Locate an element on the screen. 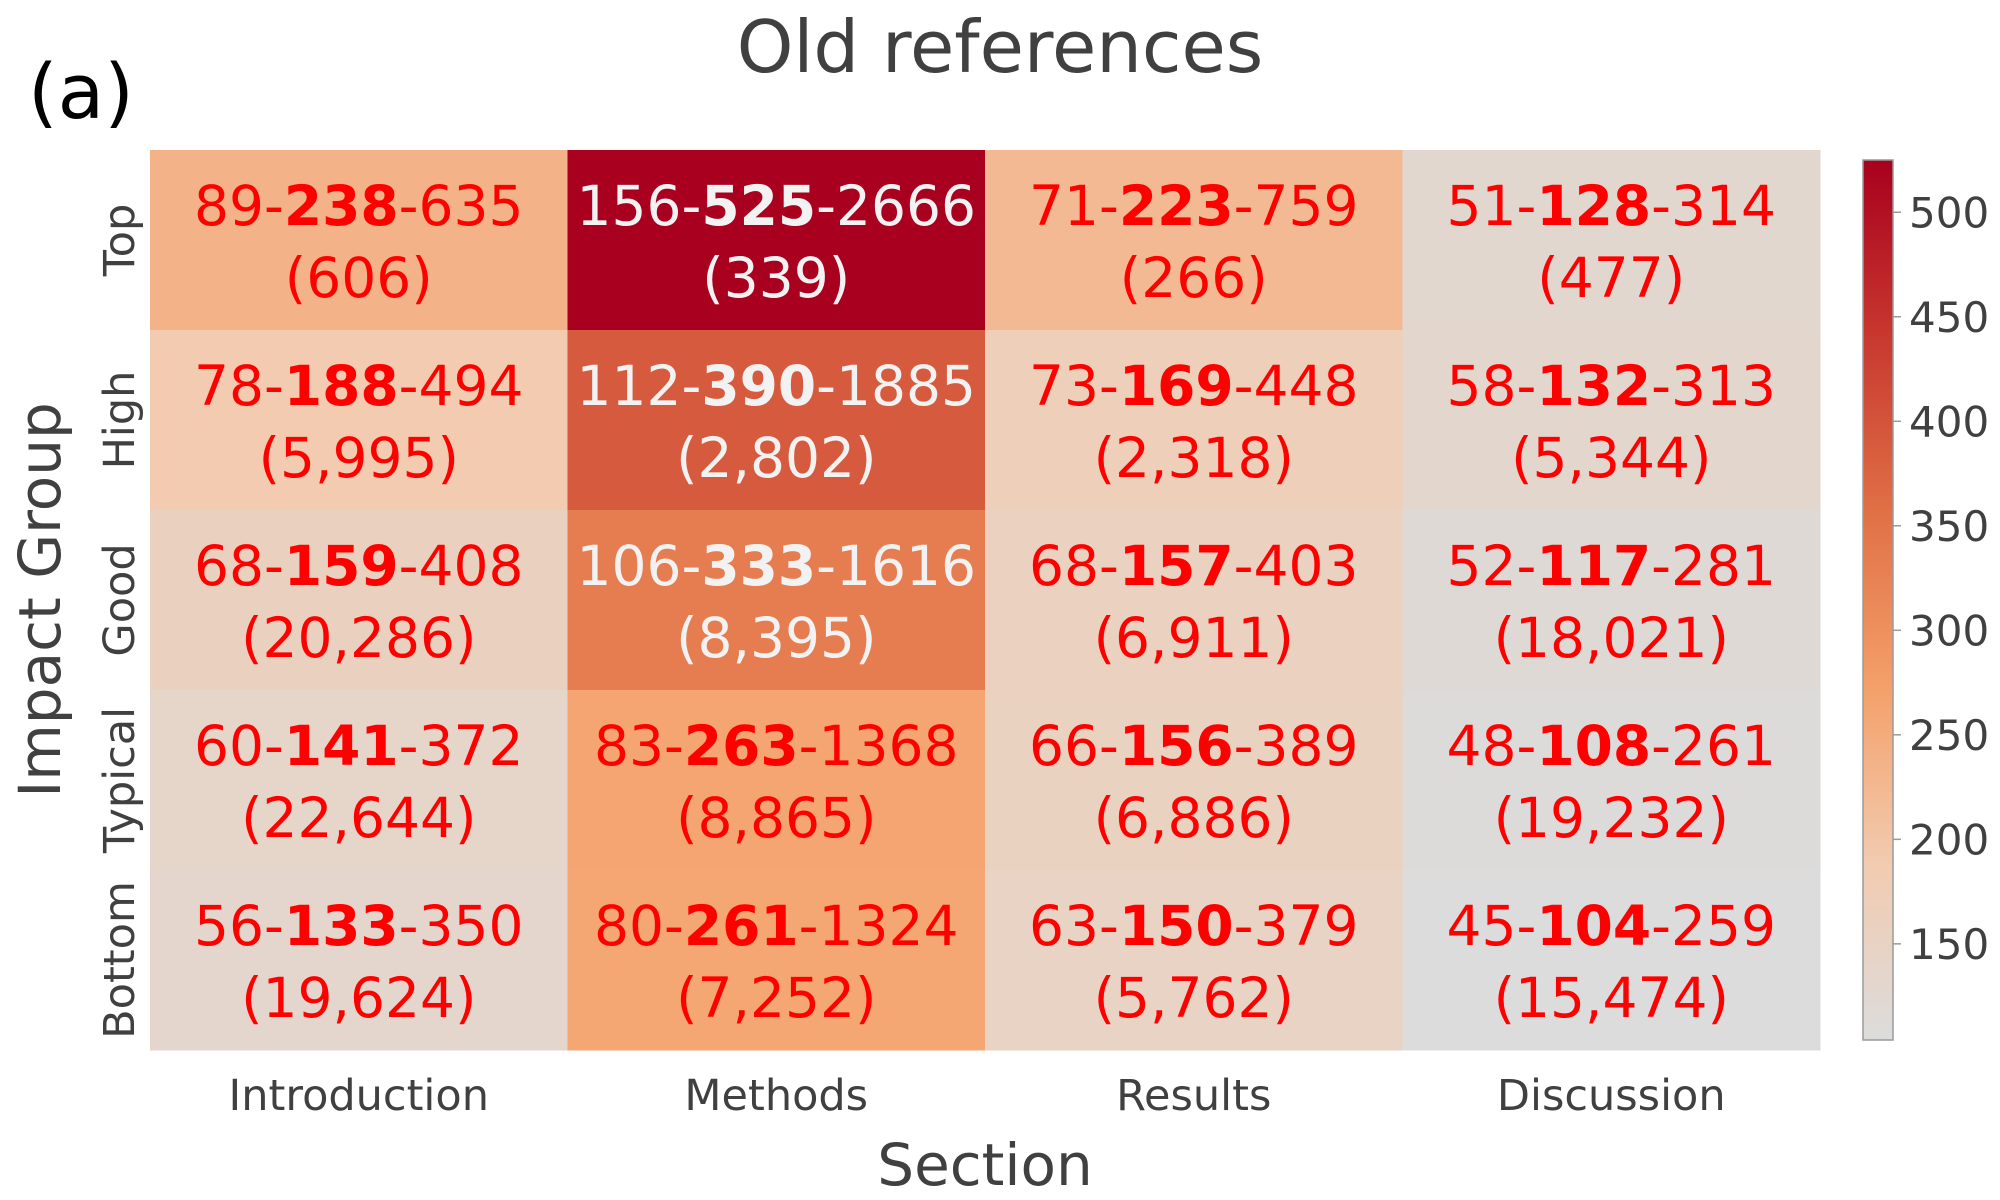 Image resolution: width=2000 pixels, height=1200 pixels. cell-count-label: (15,474) is located at coordinates (1611, 998).